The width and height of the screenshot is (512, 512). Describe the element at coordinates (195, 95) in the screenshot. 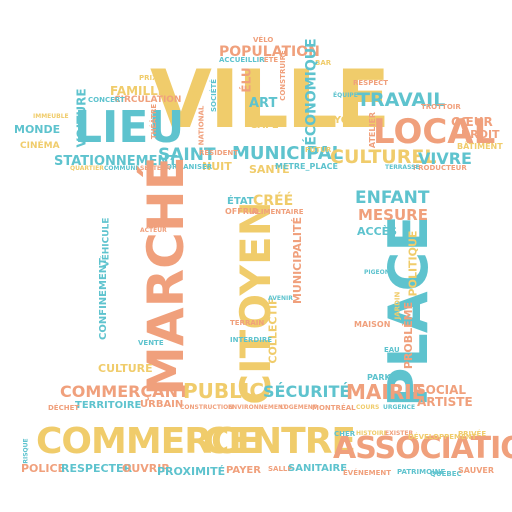

I see `word-ecole: ÉCOLE` at that location.